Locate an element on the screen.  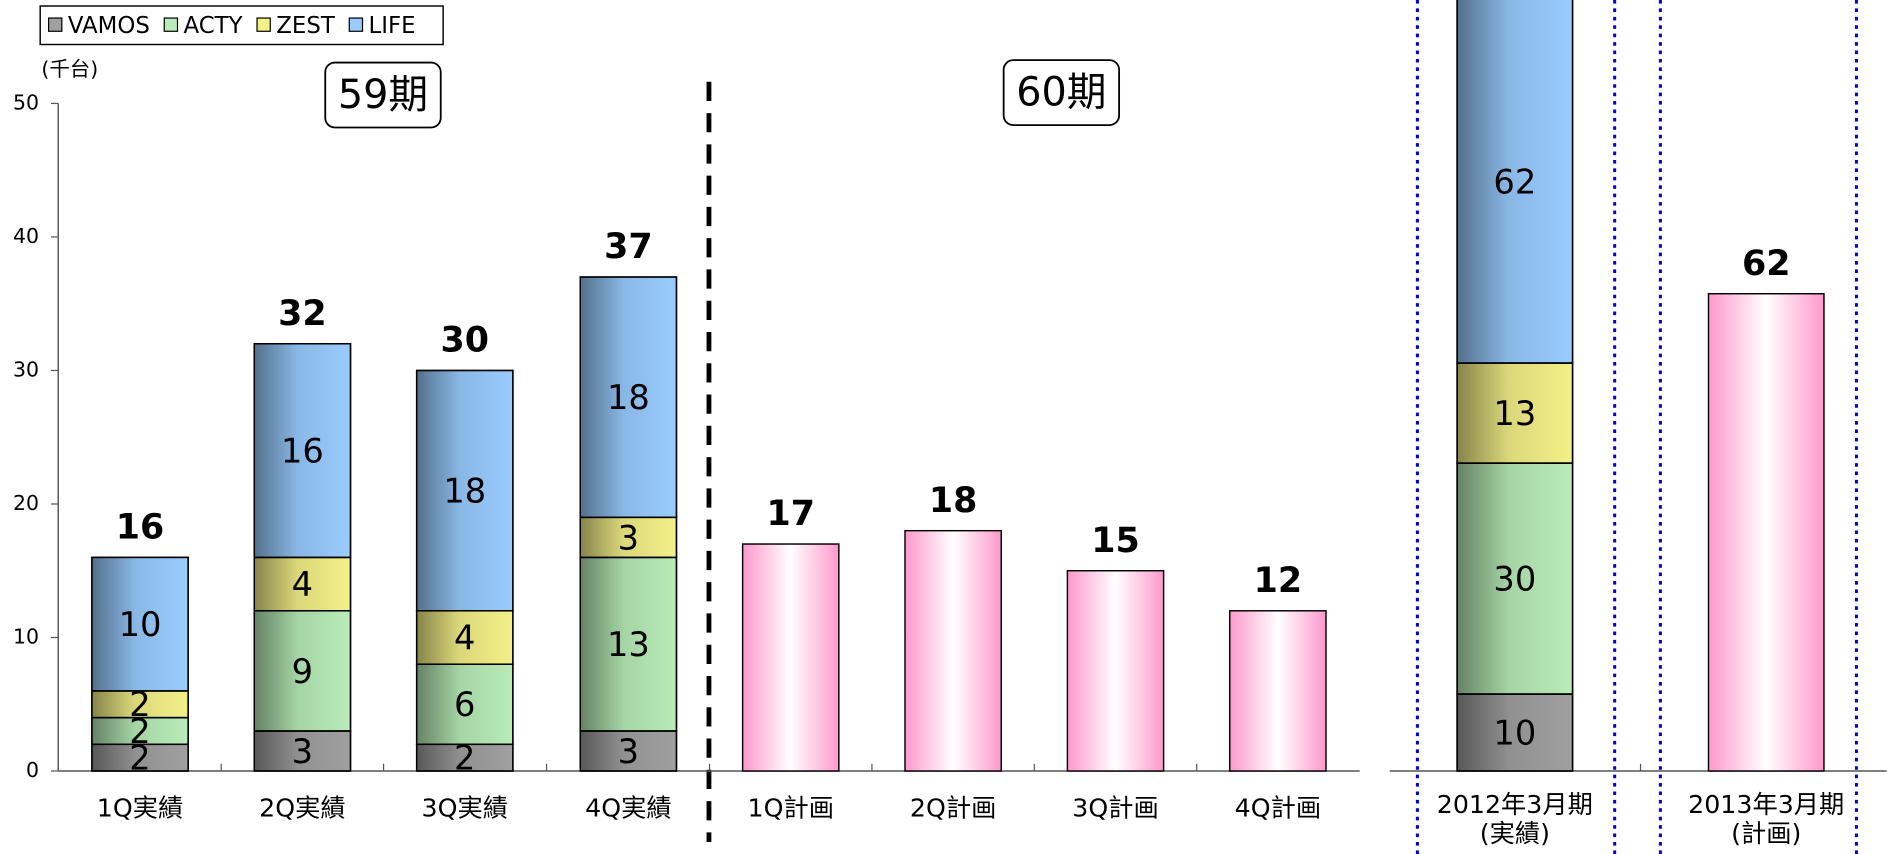
legend-box is located at coordinates (241, 25).